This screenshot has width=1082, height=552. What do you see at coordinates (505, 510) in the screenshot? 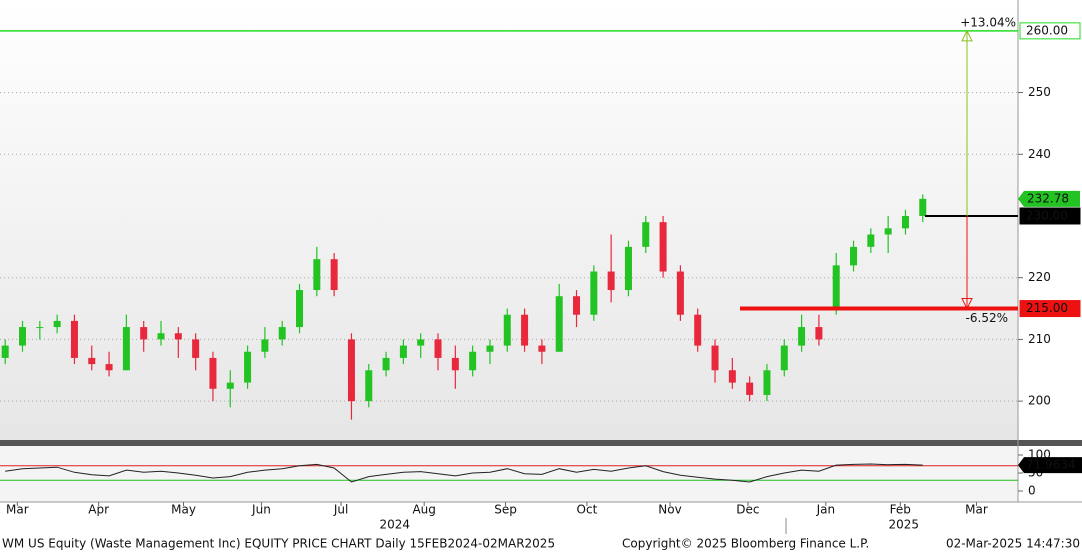
I see `x-tick-label: Sep` at bounding box center [505, 510].